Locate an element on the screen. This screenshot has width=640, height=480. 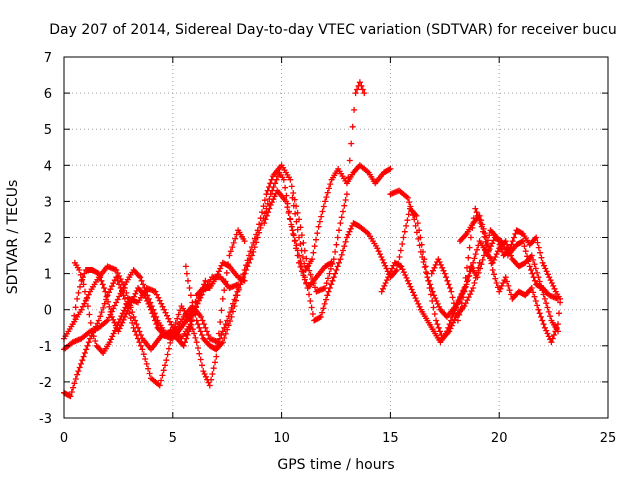
y-tick-label: -3 is located at coordinates (45, 419).